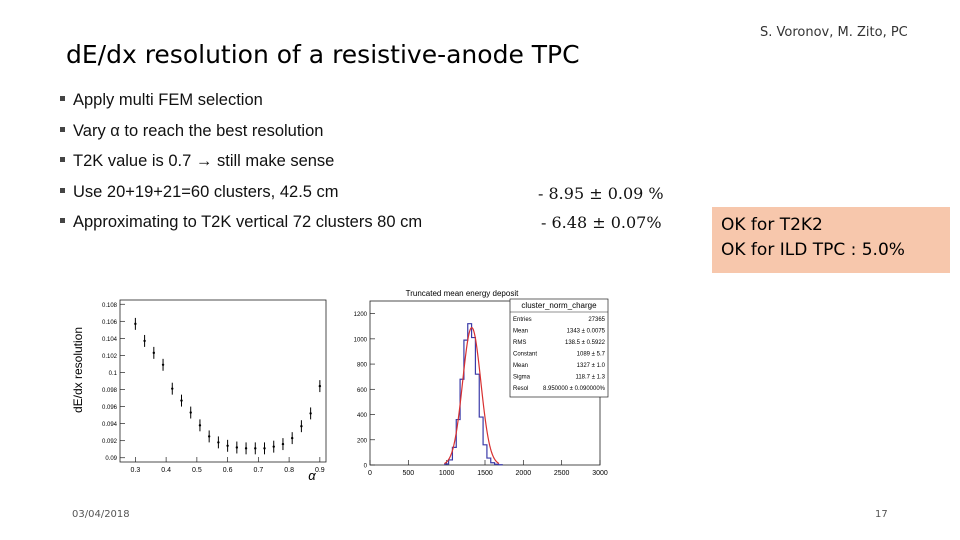 Image resolution: width=960 pixels, height=540 pixels. What do you see at coordinates (110, 306) in the screenshot?
I see `y-tick-label: 0.108` at bounding box center [110, 306].